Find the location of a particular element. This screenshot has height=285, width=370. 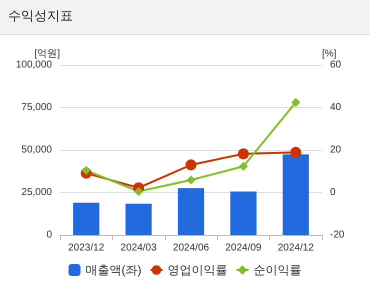

x-tick-label: 2024/03 is located at coordinates (139, 248).